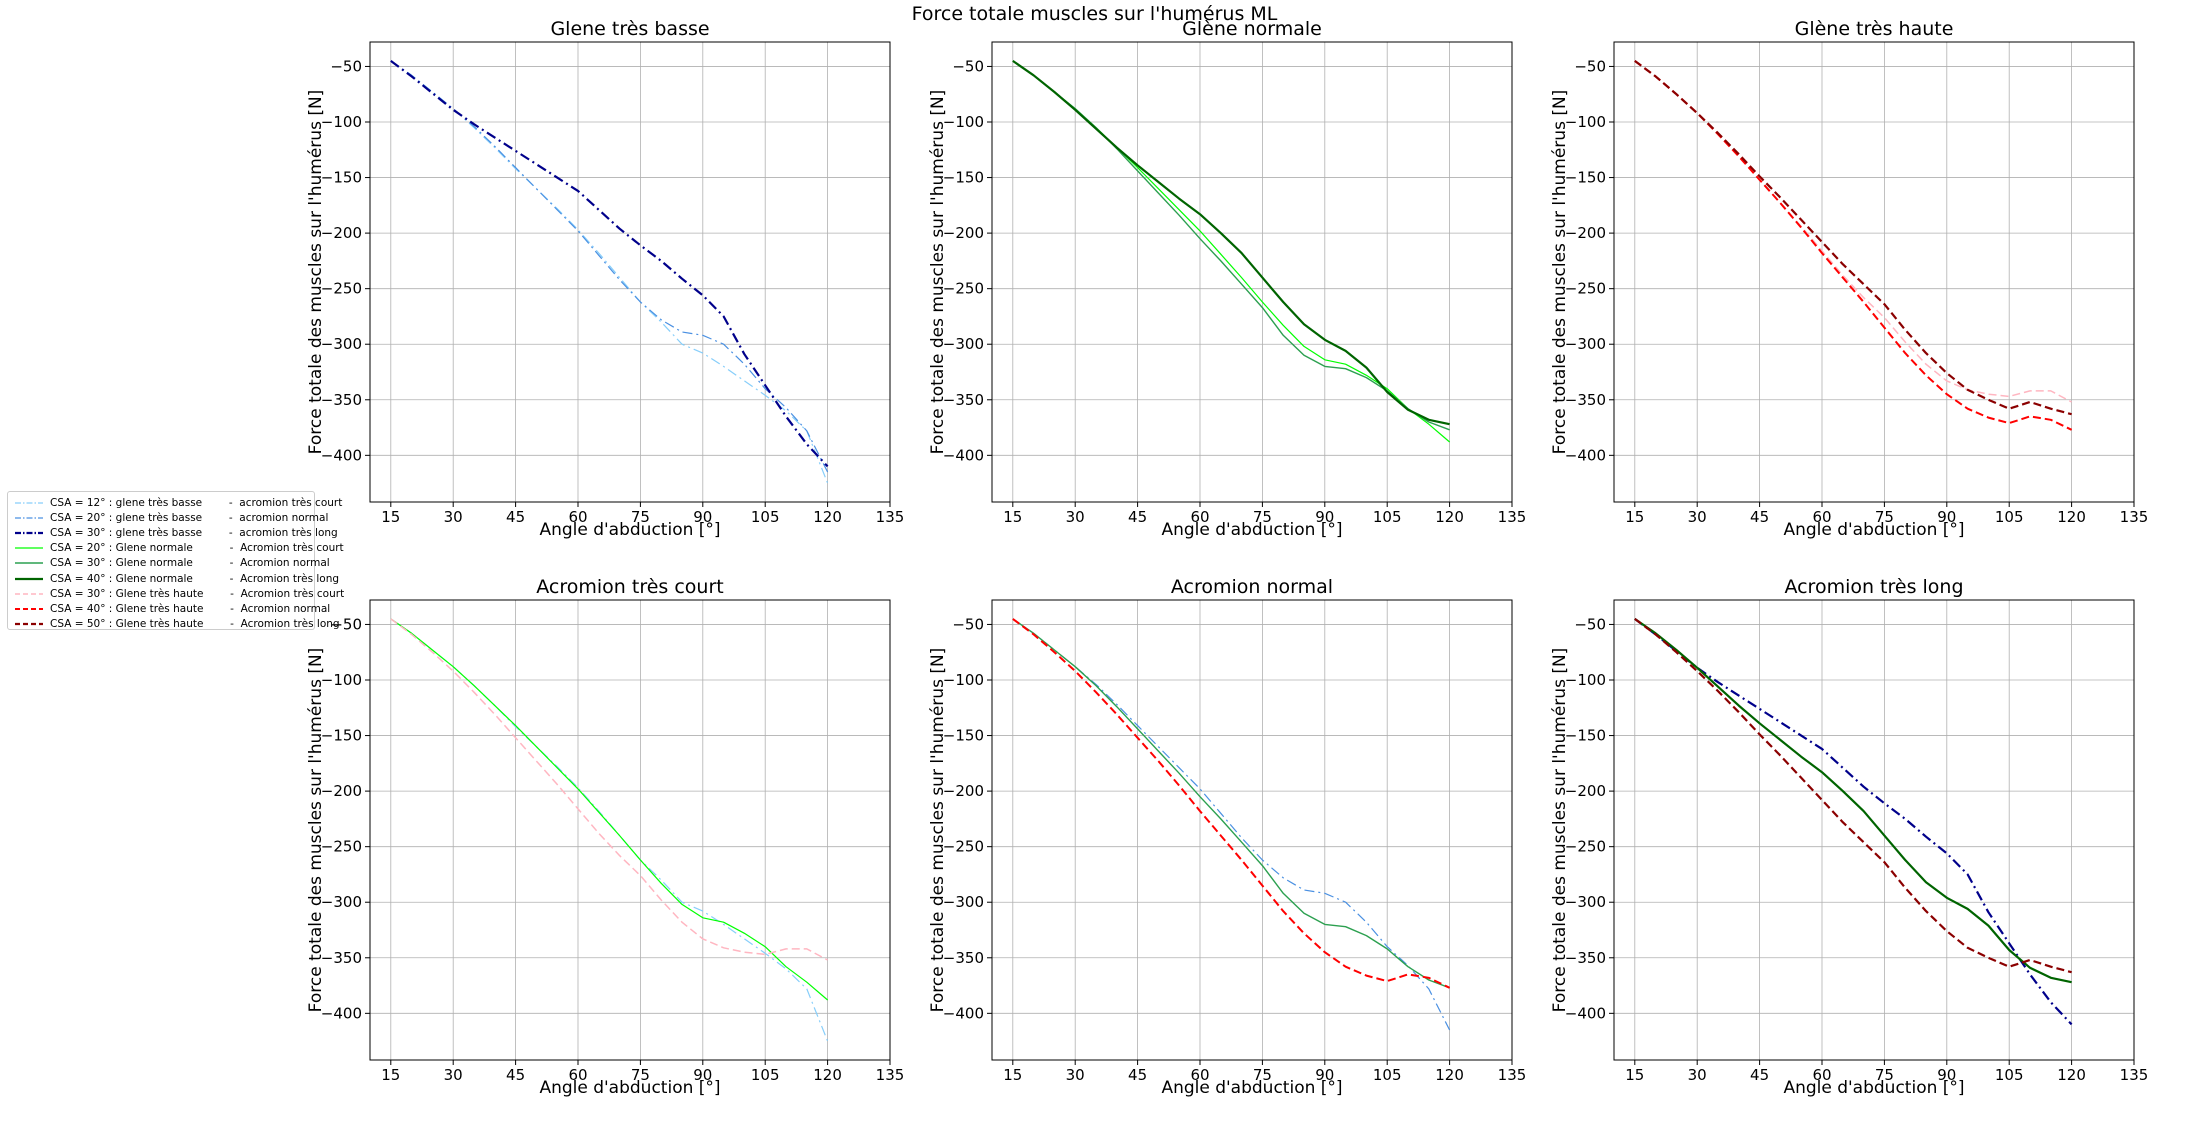 The width and height of the screenshot is (2189, 1132). I want to click on subplot-title: Glène normale, so click(1252, 29).